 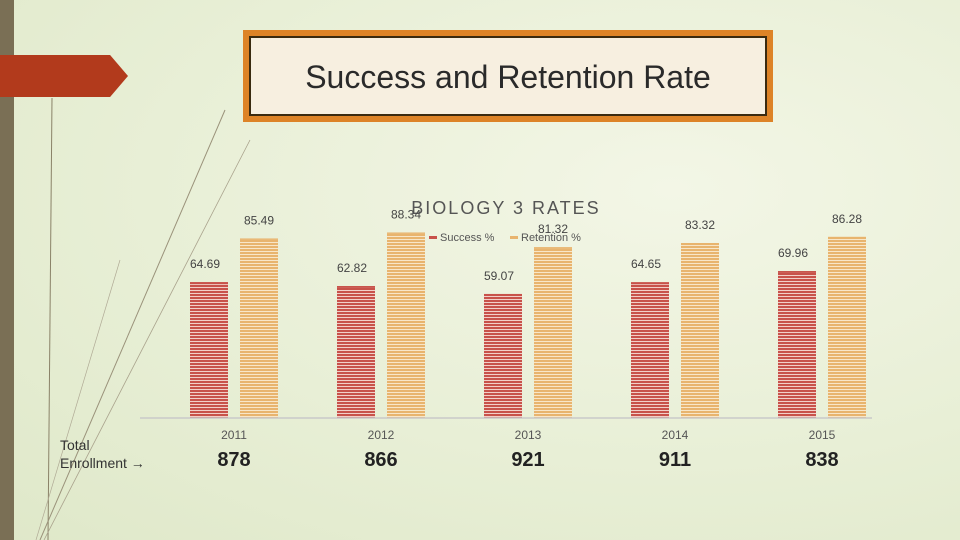 I want to click on data-label-success-2014: 64.65, so click(x=646, y=264).